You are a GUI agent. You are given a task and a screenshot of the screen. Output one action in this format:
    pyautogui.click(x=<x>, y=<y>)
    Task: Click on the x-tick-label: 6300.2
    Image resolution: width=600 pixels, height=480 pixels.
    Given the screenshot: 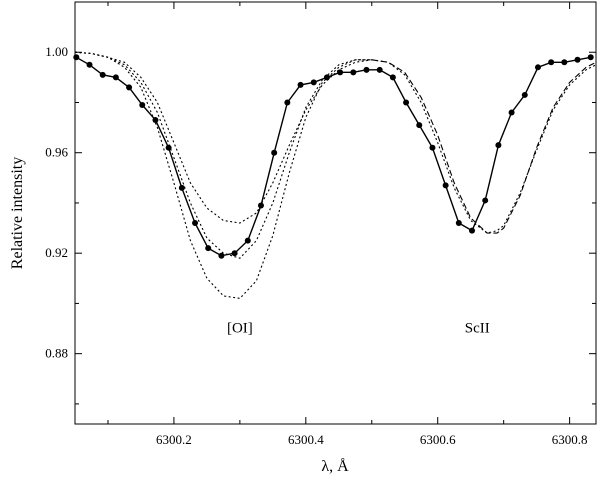 What is the action you would take?
    pyautogui.click(x=174, y=439)
    